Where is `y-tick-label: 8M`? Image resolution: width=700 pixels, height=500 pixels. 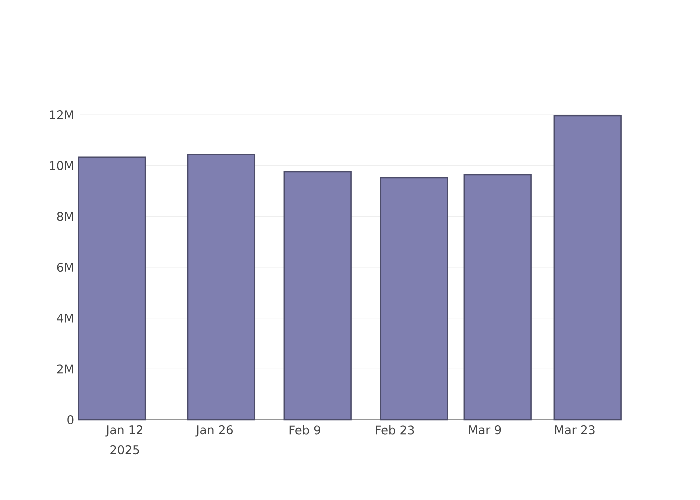 y-tick-label: 8M is located at coordinates (65, 217).